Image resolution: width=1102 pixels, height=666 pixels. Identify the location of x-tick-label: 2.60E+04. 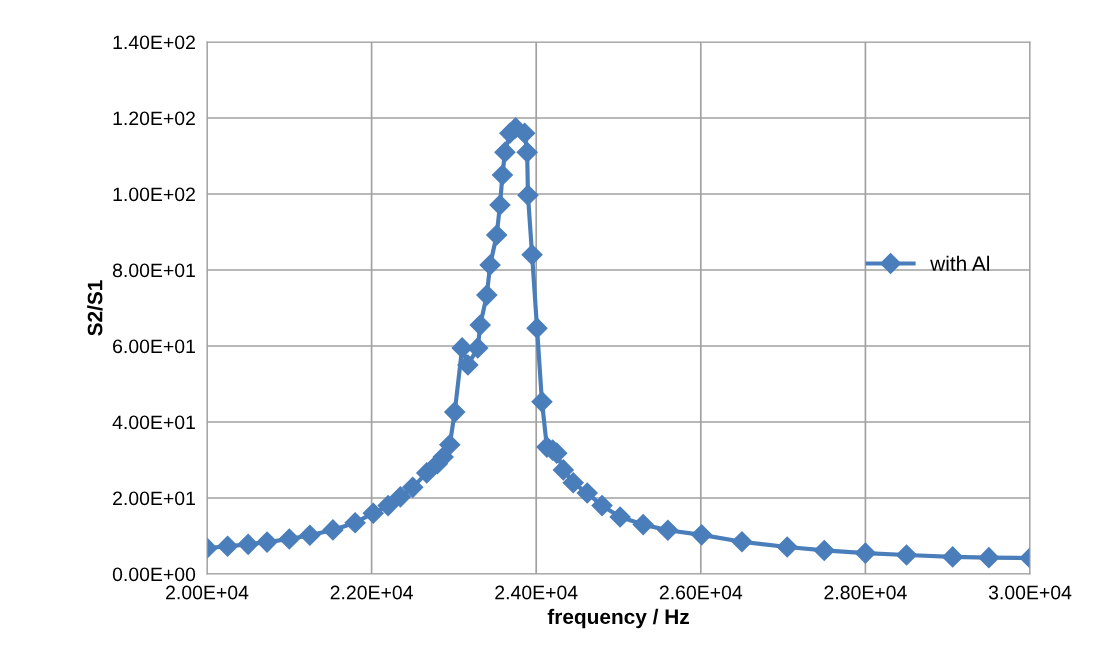
(701, 592).